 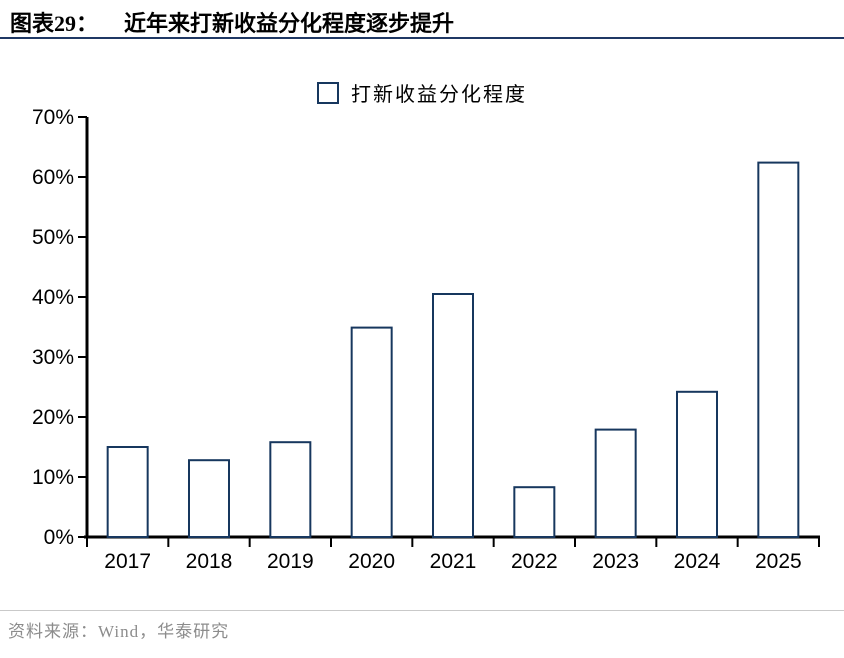 What do you see at coordinates (53, 237) in the screenshot?
I see `y-axis-label: 50%` at bounding box center [53, 237].